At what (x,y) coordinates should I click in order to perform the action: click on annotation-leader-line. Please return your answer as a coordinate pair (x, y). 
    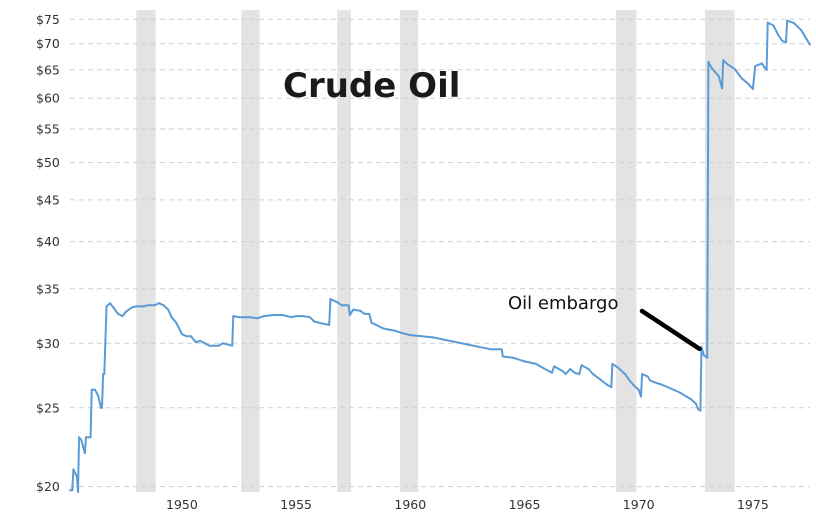
    Looking at the image, I should click on (670, 330).